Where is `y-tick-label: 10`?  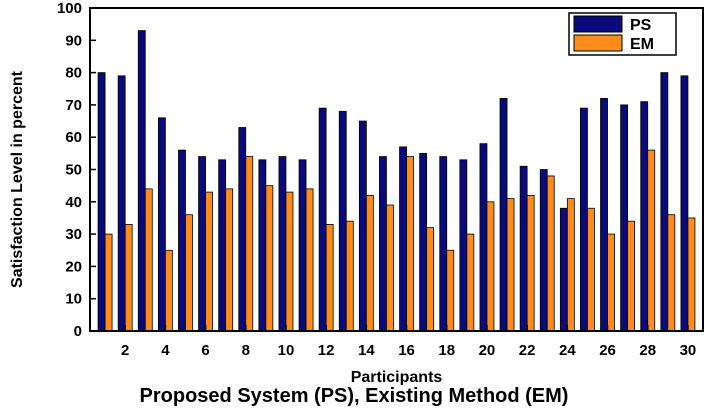 y-tick-label: 10 is located at coordinates (73, 299).